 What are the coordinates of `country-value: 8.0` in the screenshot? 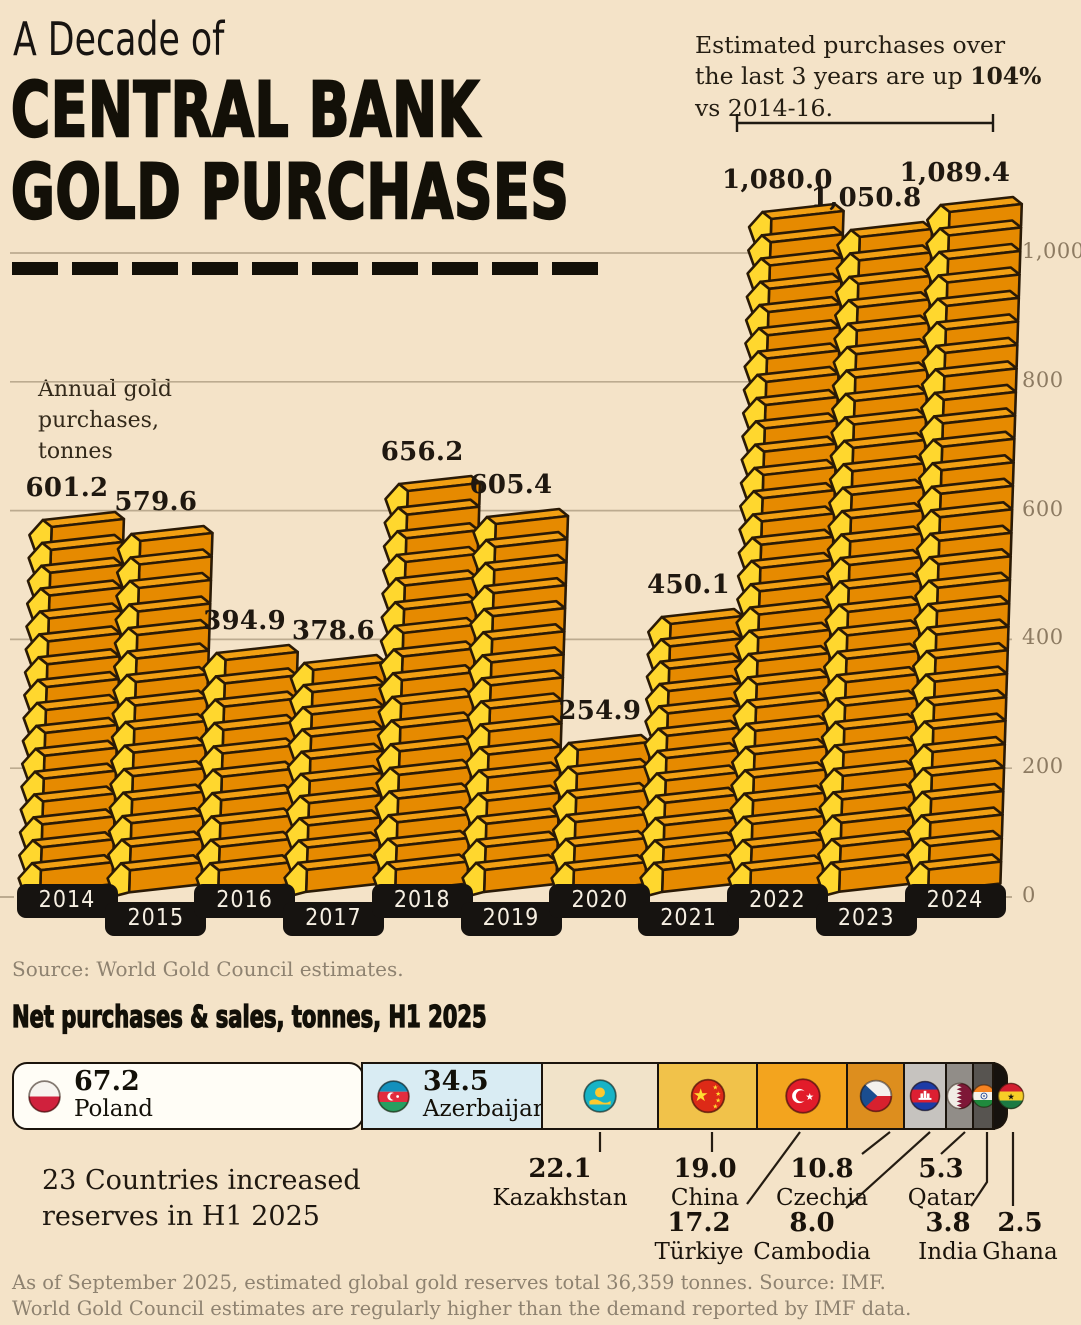 It's located at (812, 1223).